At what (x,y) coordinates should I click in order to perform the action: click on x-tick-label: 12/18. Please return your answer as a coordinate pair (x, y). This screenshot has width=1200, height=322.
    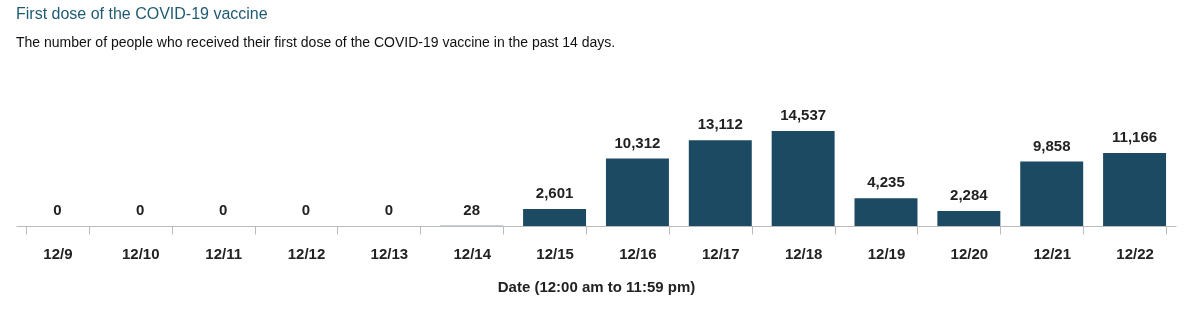
    Looking at the image, I should click on (803, 253).